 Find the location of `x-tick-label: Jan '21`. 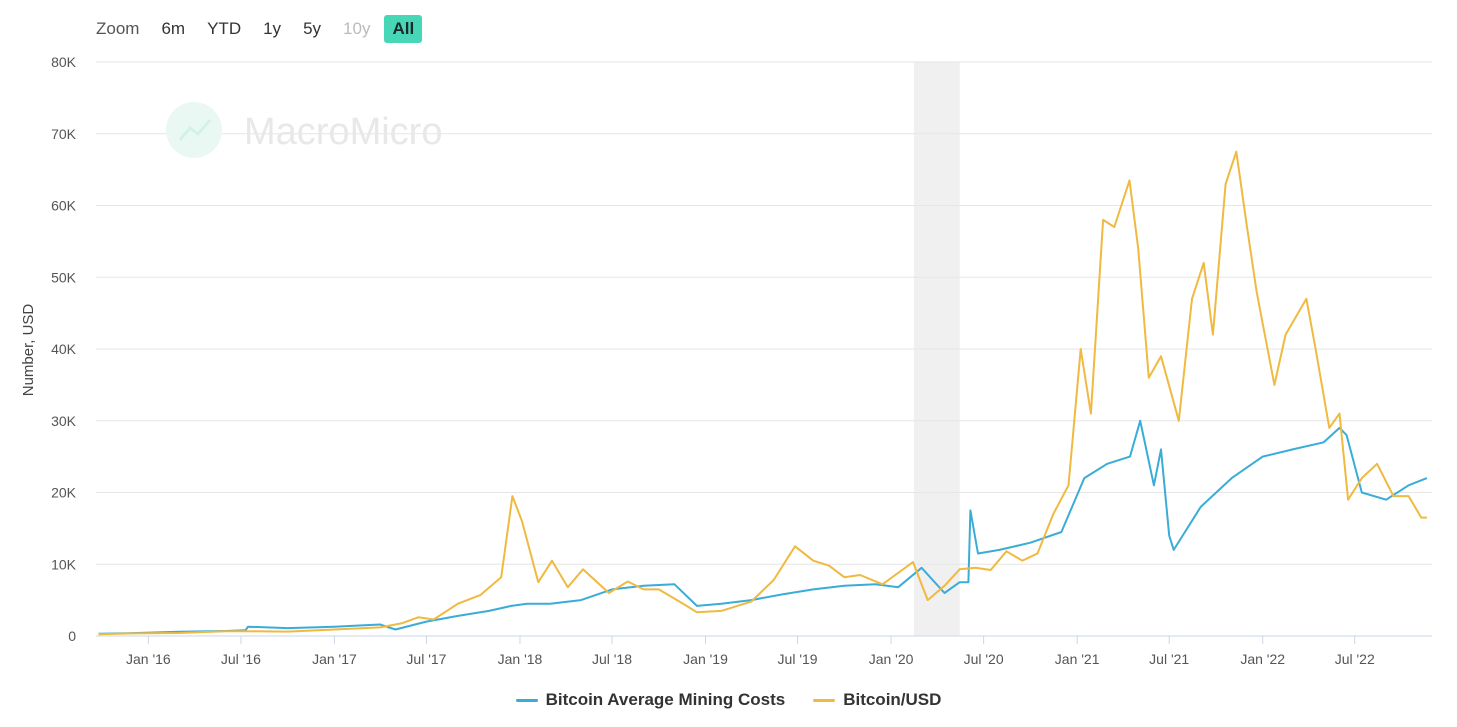

x-tick-label: Jan '21 is located at coordinates (1077, 659).